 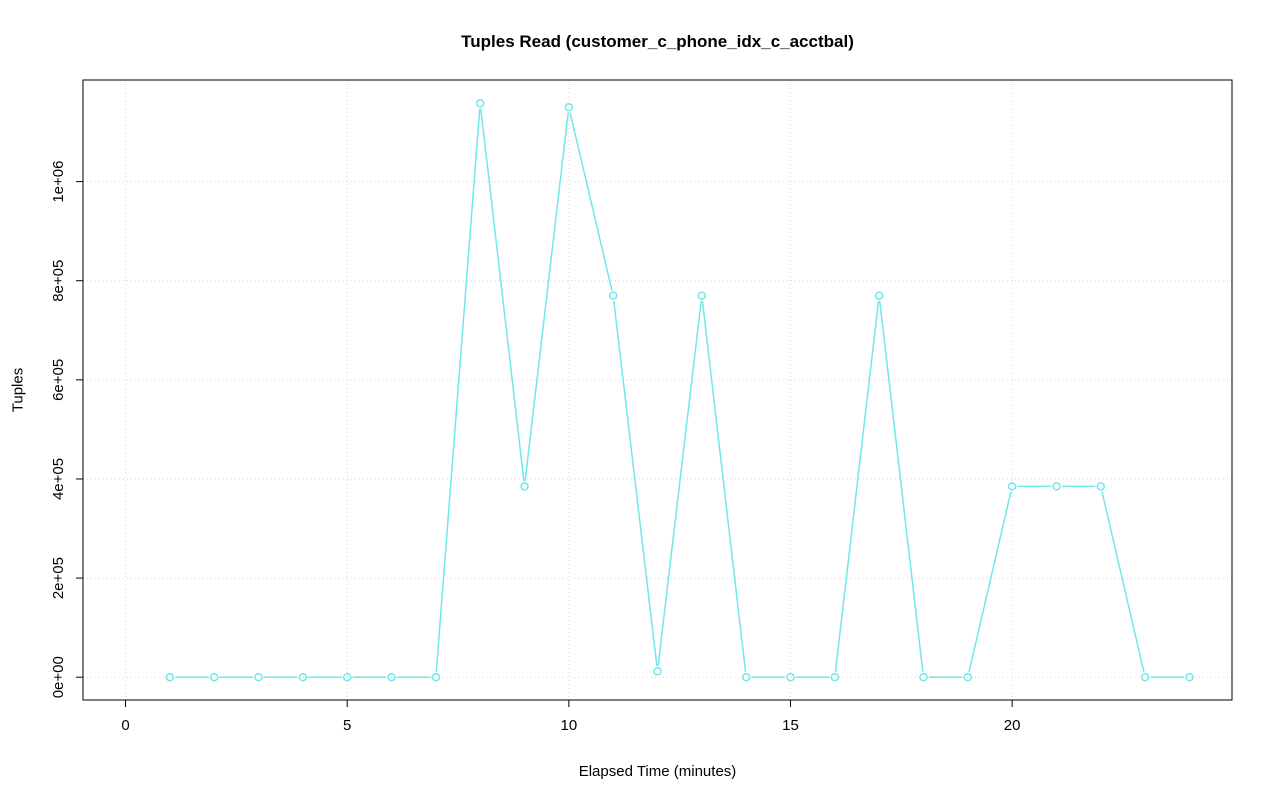 I want to click on x-axis-ticks: 0 5 10 15 20, so click(x=570, y=717).